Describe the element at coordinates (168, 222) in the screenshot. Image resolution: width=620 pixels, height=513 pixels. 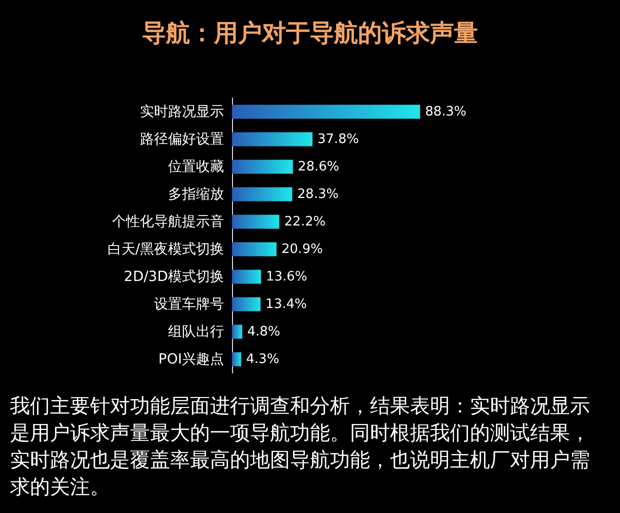
I see `y-tick-label: 个性化导航提示音` at that location.